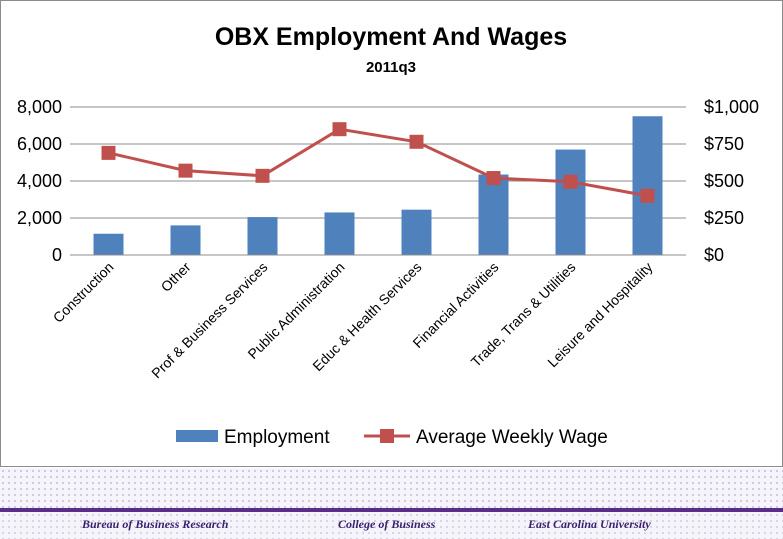 Image resolution: width=783 pixels, height=539 pixels. I want to click on footer-pattern, so click(391, 488).